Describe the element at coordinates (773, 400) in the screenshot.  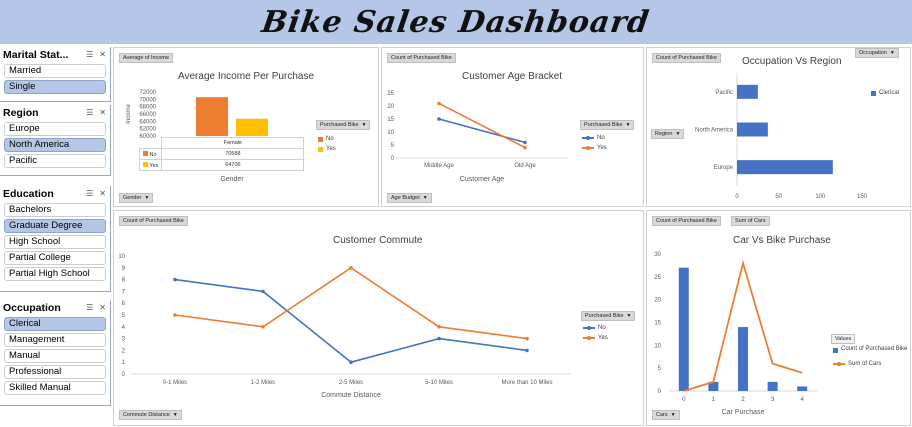
I see `x-tick-label: 3` at that location.